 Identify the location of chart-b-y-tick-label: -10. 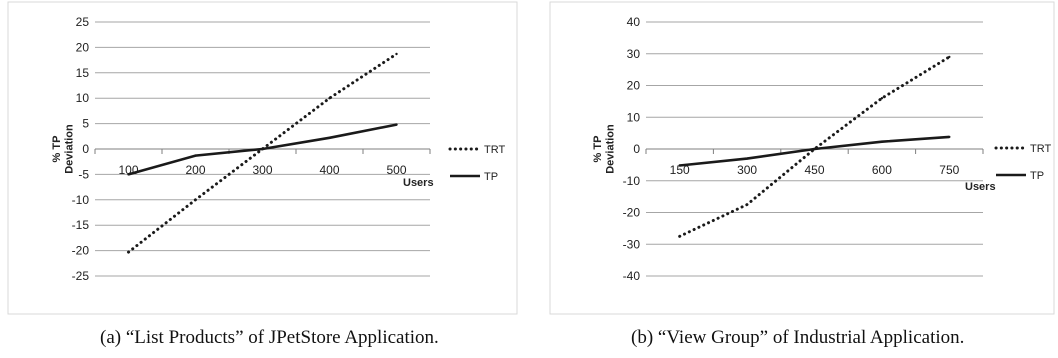
(632, 181).